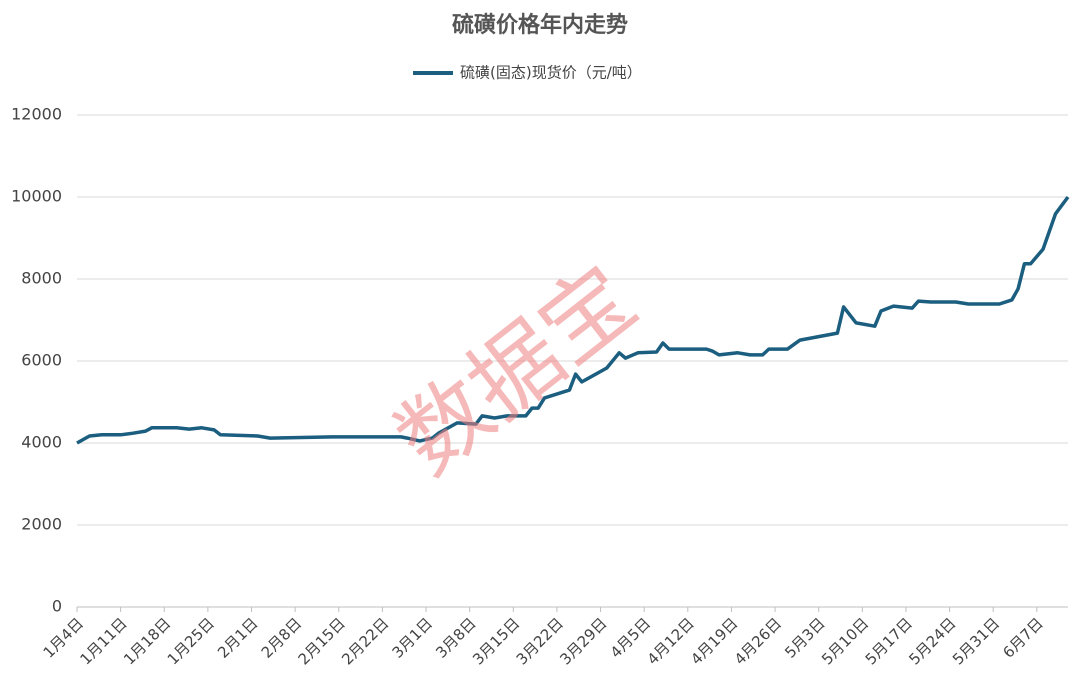 The width and height of the screenshot is (1080, 690). What do you see at coordinates (36, 196) in the screenshot?
I see `y-tick-label: 10000` at bounding box center [36, 196].